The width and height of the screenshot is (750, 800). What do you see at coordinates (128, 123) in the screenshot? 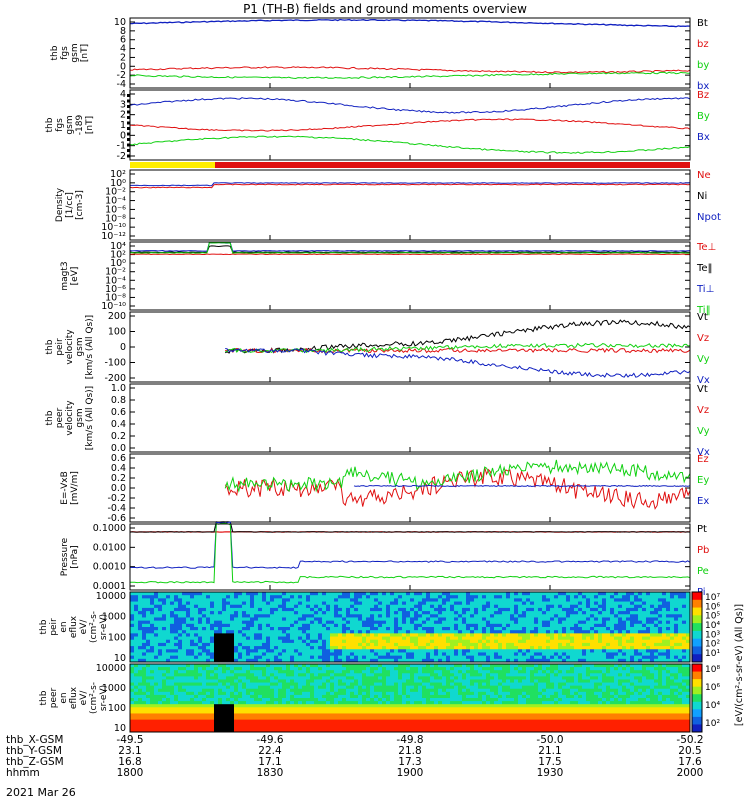
I see `flag-mark` at bounding box center [128, 123].